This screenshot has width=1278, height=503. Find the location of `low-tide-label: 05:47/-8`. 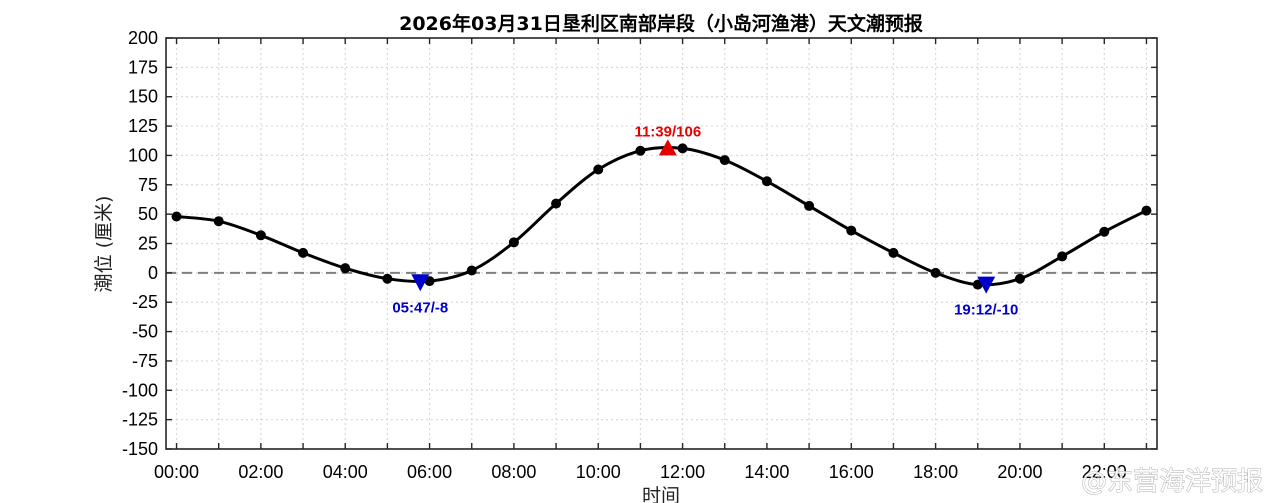

low-tide-label: 05:47/-8 is located at coordinates (420, 307).